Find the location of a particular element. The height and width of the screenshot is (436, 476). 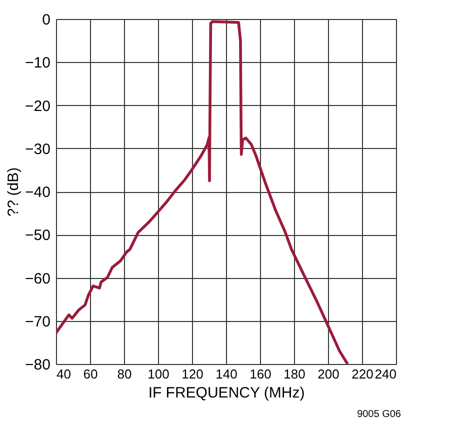

x-tick-label: 140 is located at coordinates (227, 374).